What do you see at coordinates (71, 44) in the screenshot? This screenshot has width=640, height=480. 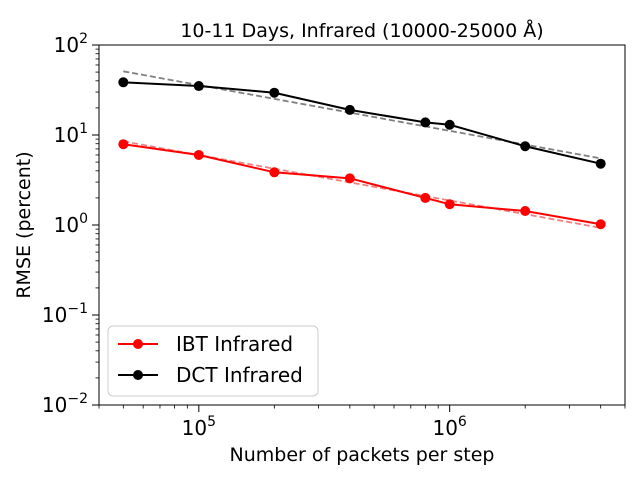 I see `y-tick-label: 10²` at bounding box center [71, 44].